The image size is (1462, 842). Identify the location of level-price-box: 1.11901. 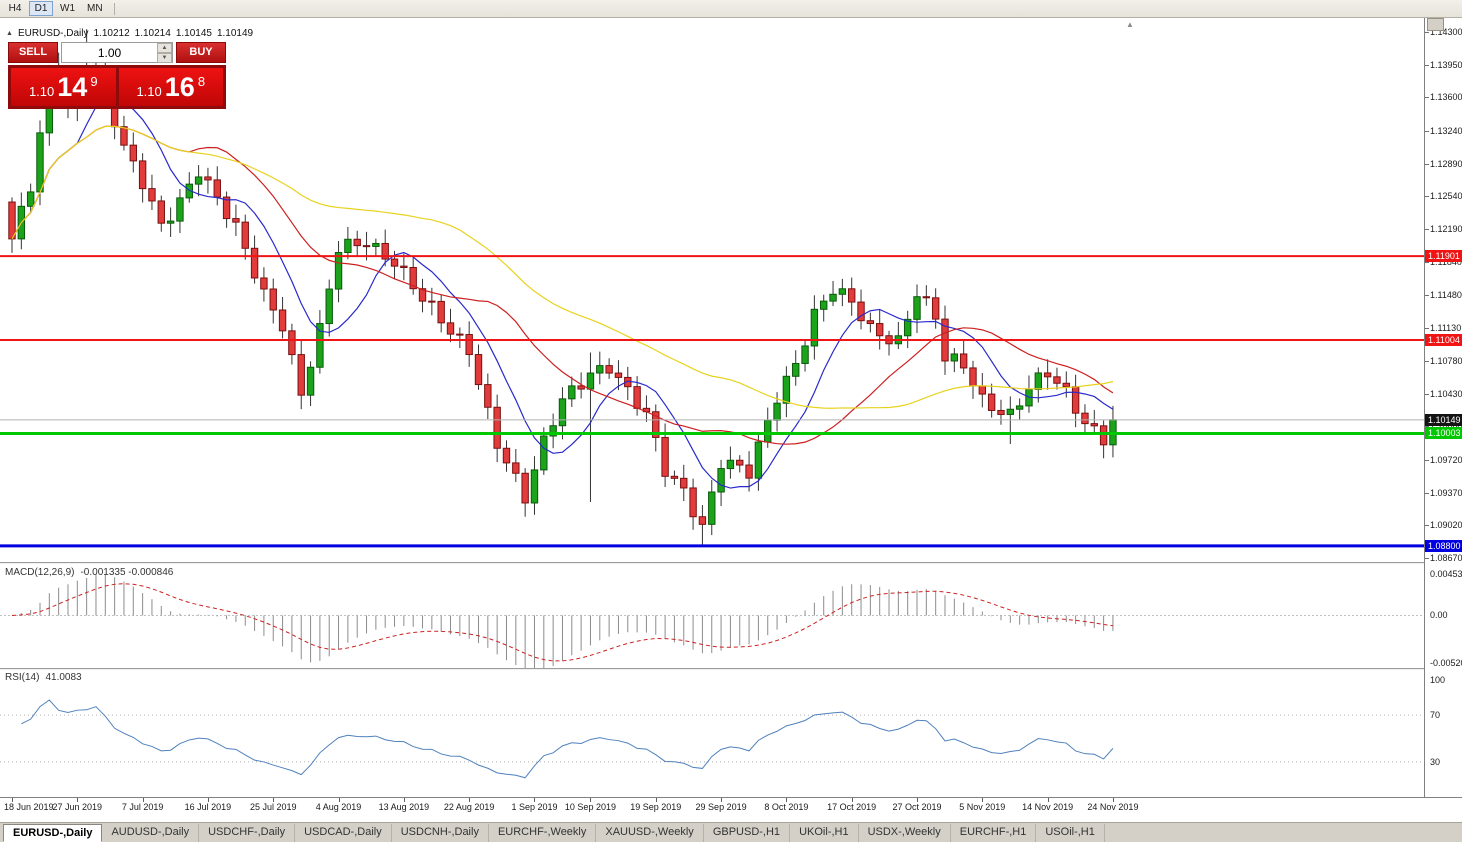
(1443, 256).